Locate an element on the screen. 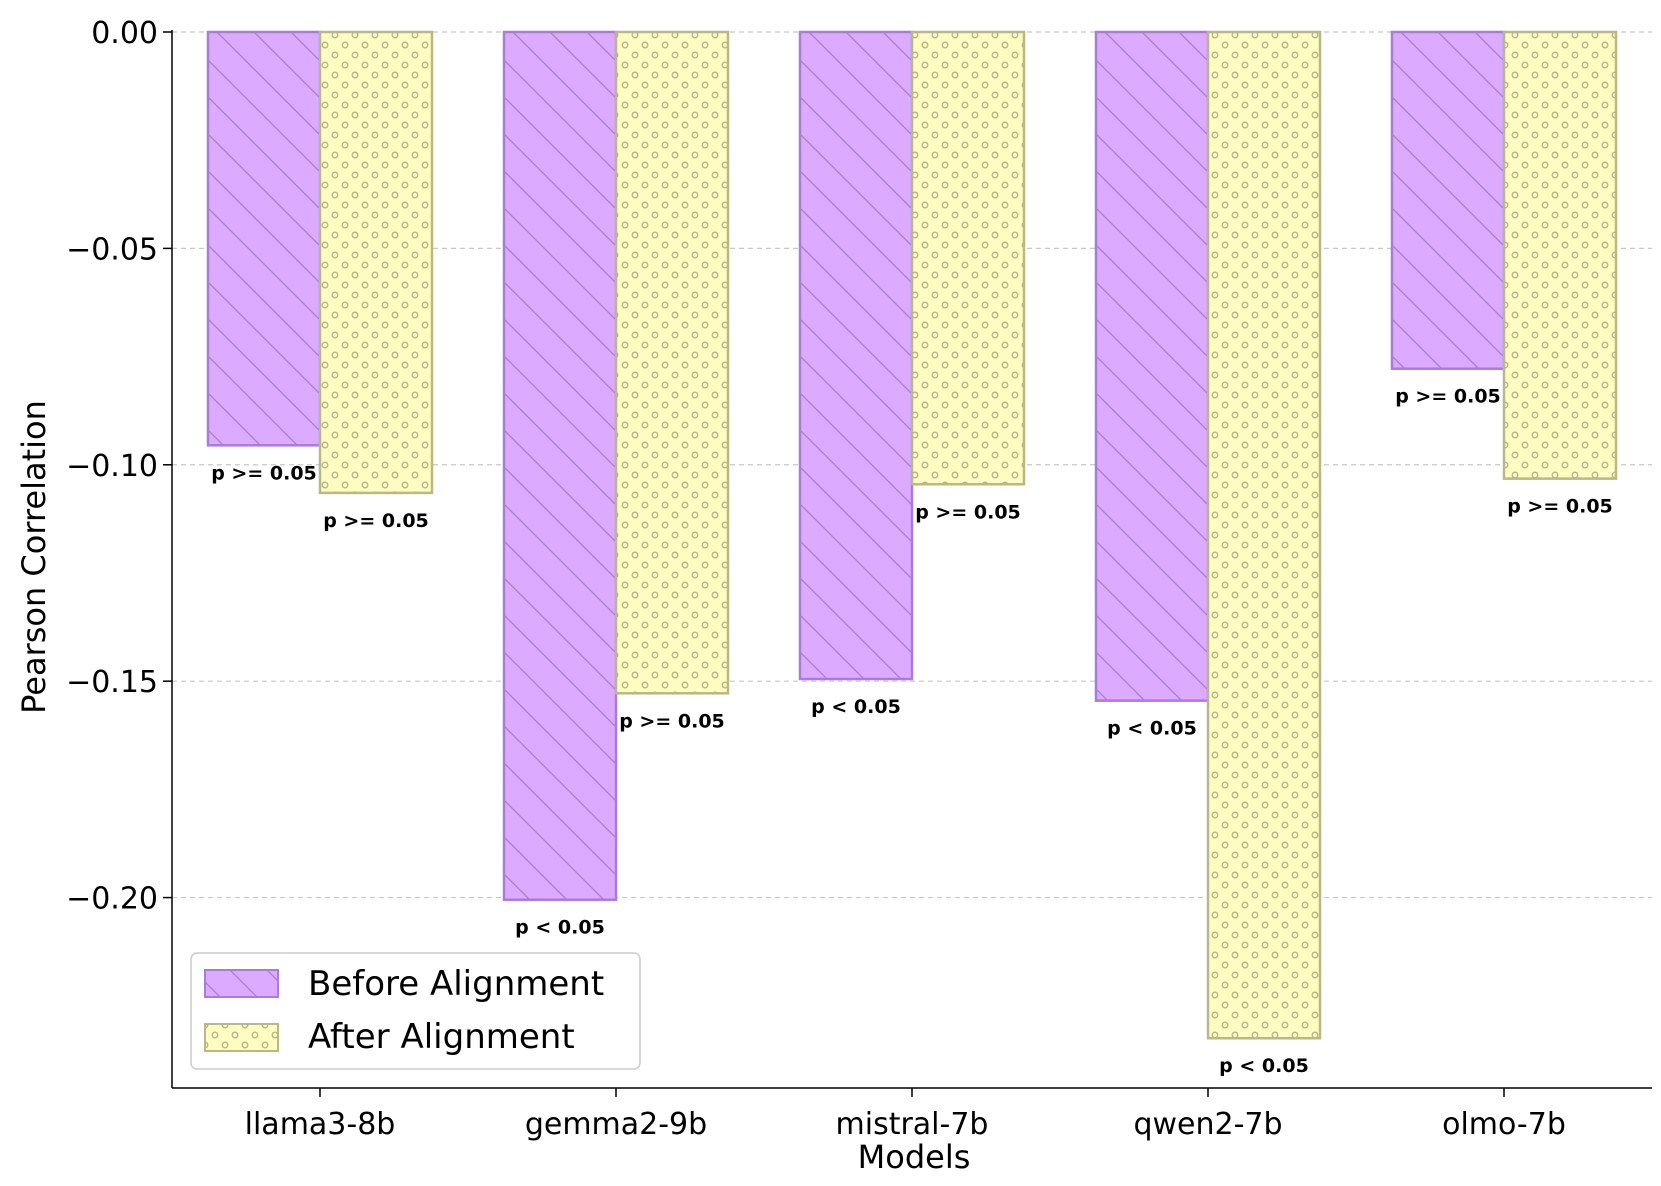  bar-before-mistral-7b is located at coordinates (856, 355).